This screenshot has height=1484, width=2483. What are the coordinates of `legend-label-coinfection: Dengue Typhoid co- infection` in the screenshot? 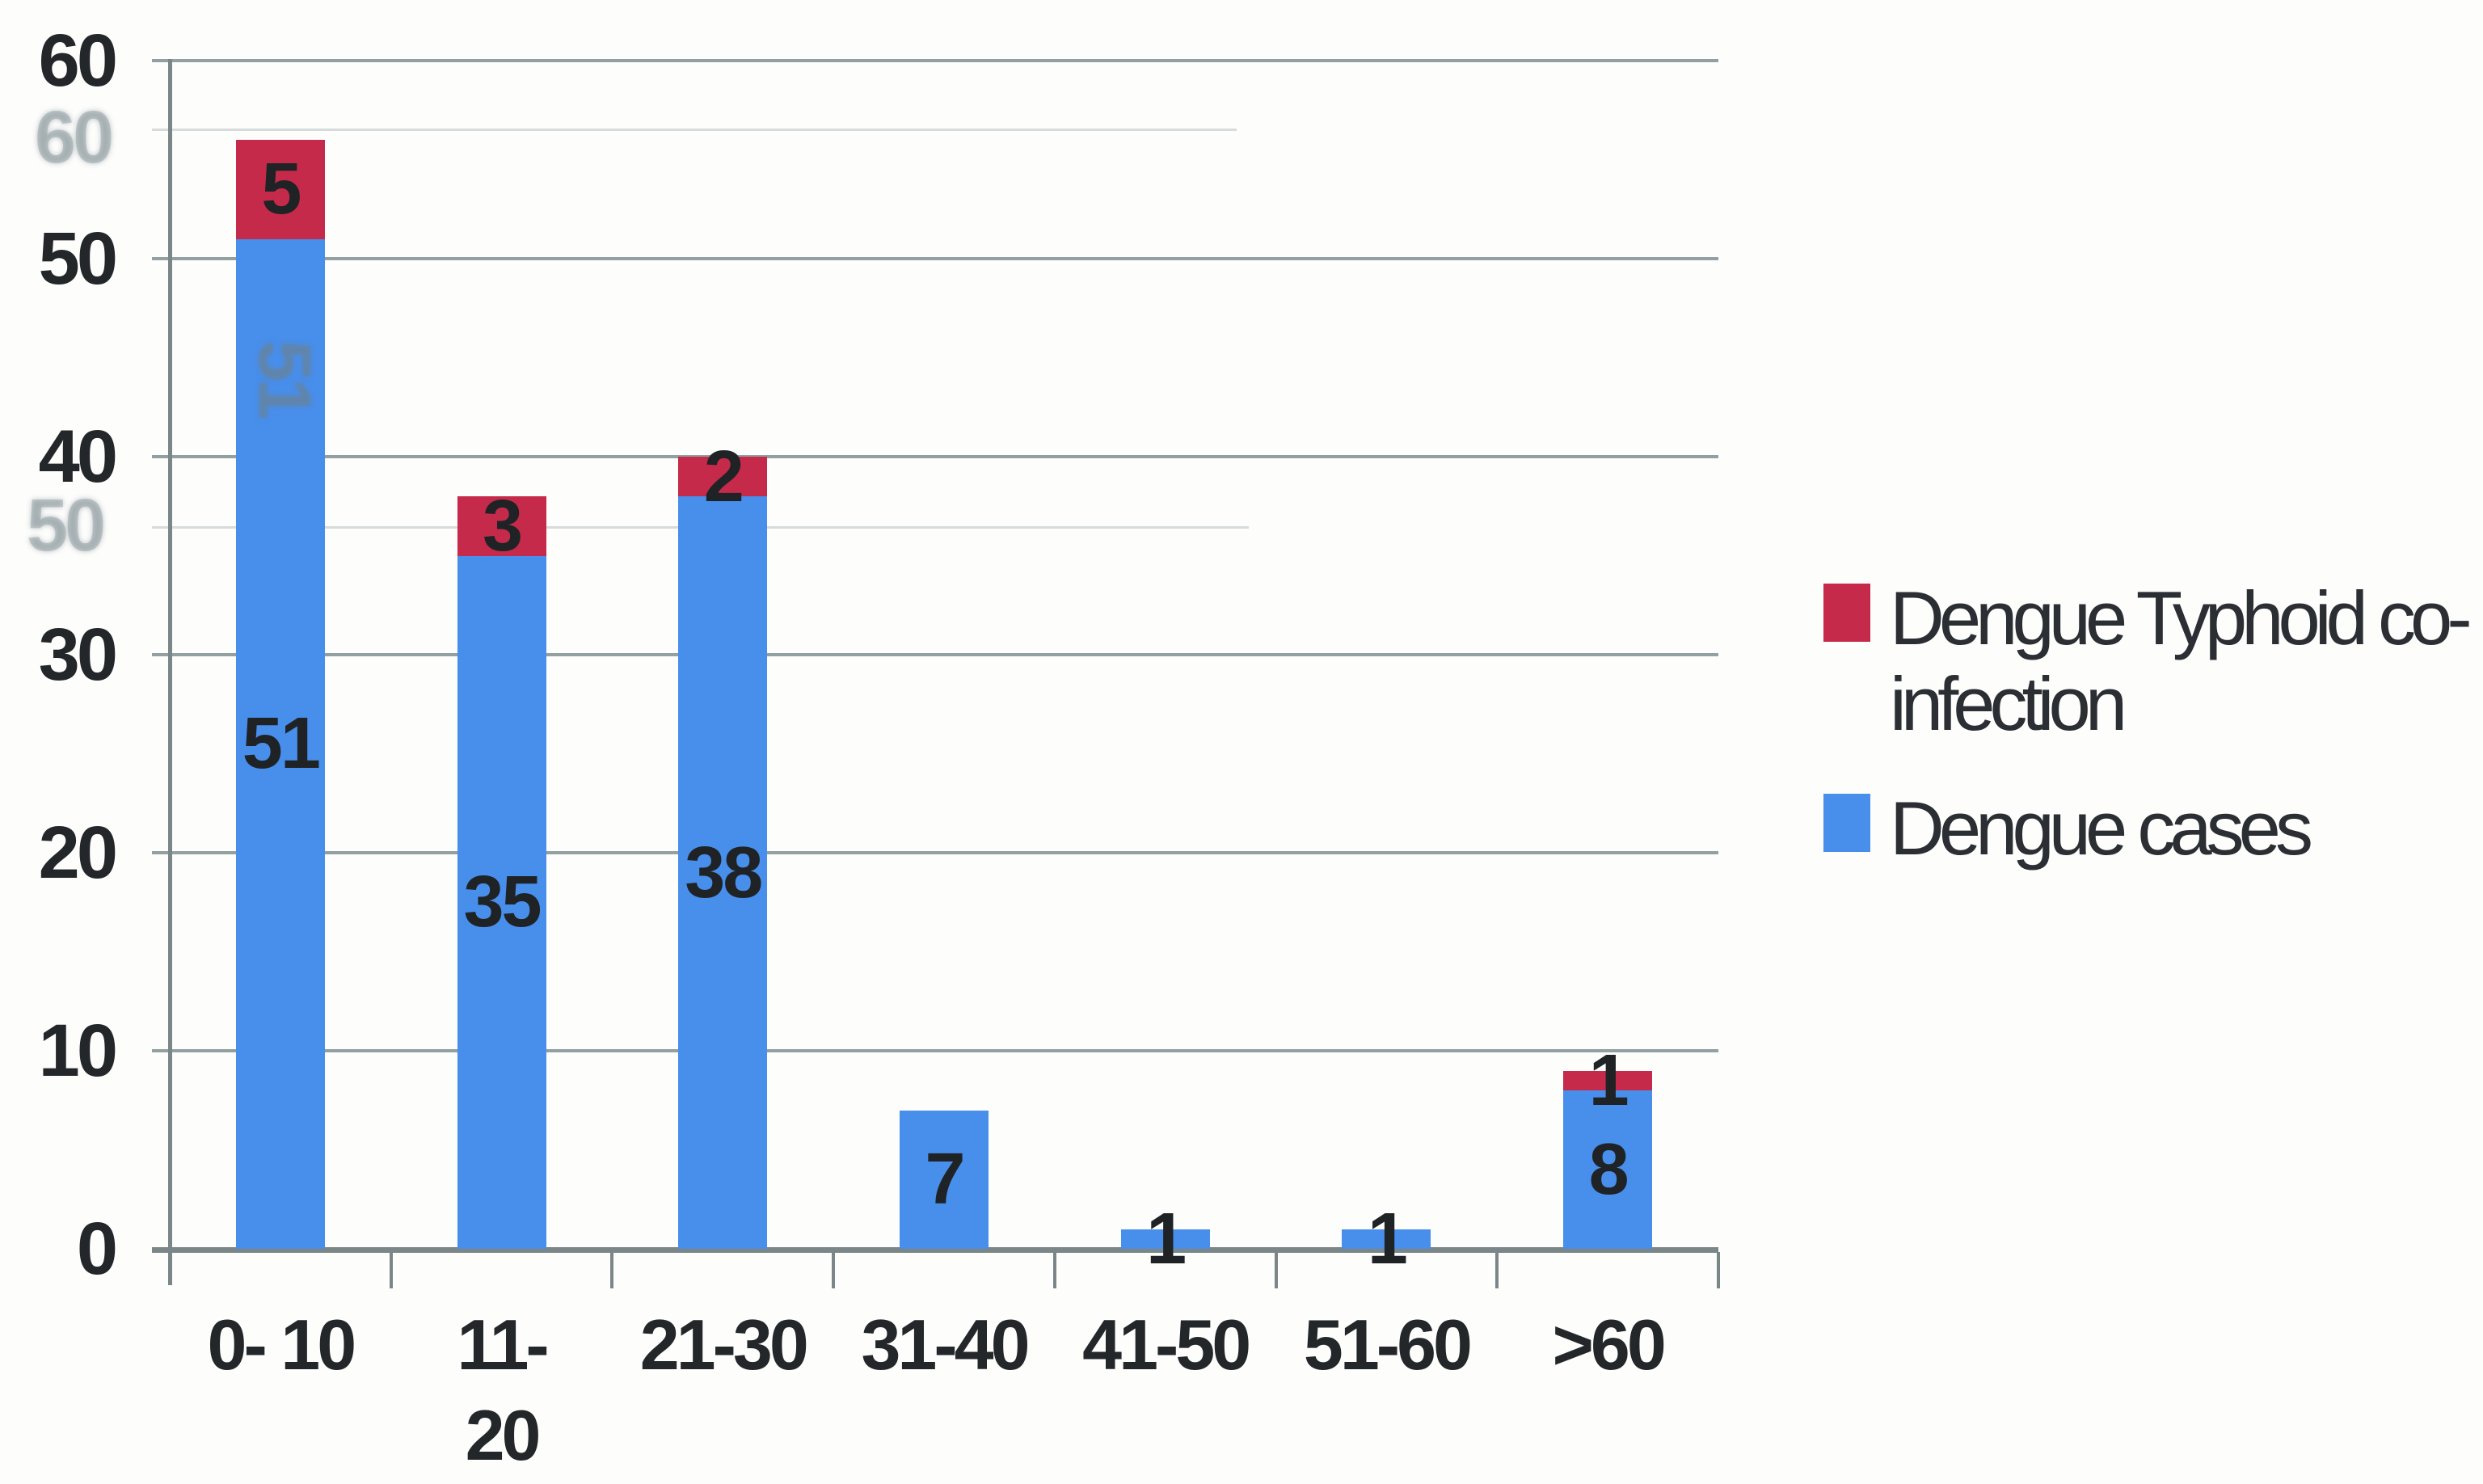 It's located at (2181, 661).